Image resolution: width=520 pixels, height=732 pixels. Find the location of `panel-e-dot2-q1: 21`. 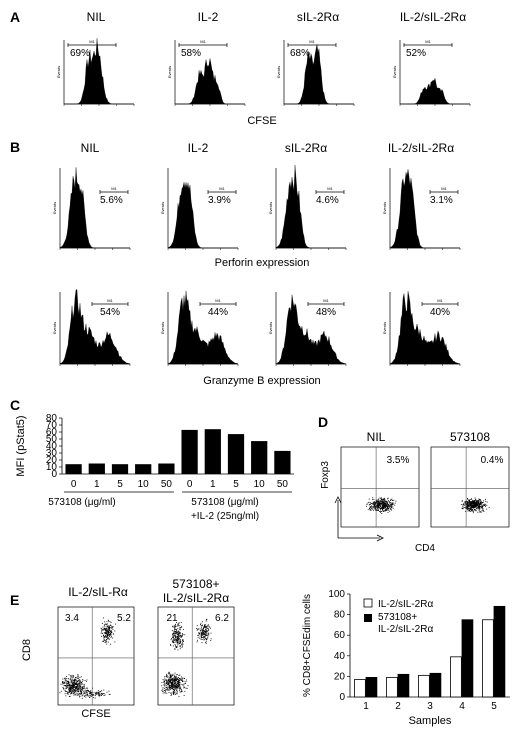

panel-e-dot2-q1: 21 is located at coordinates (172, 618).